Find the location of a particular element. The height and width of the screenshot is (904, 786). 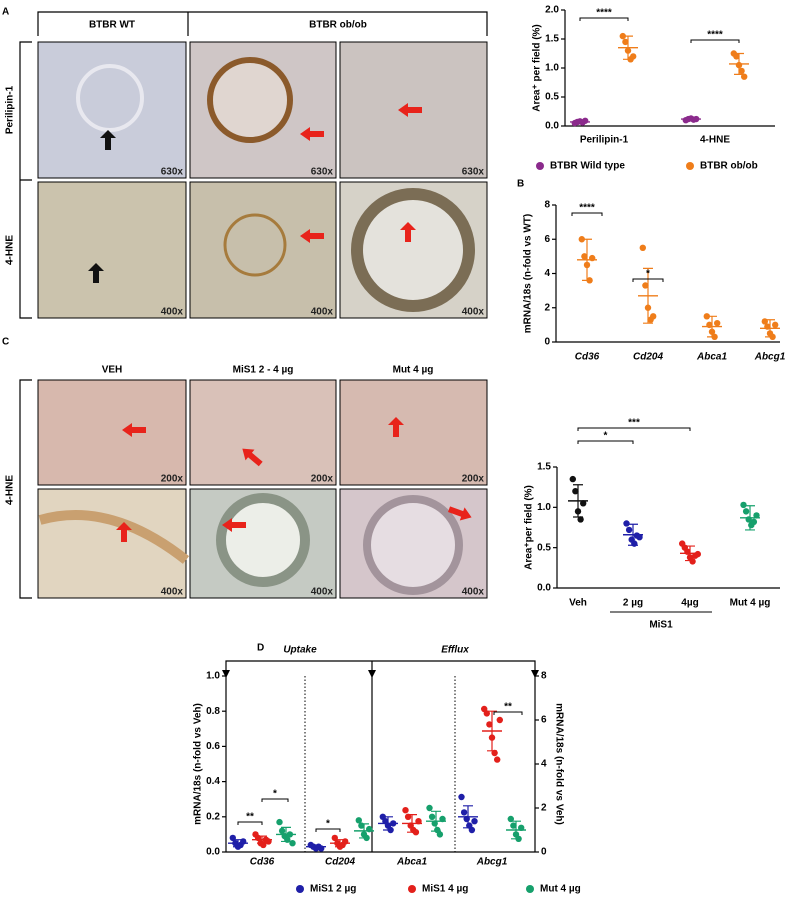

legend-label: BTBR Wild type is located at coordinates (587, 166).